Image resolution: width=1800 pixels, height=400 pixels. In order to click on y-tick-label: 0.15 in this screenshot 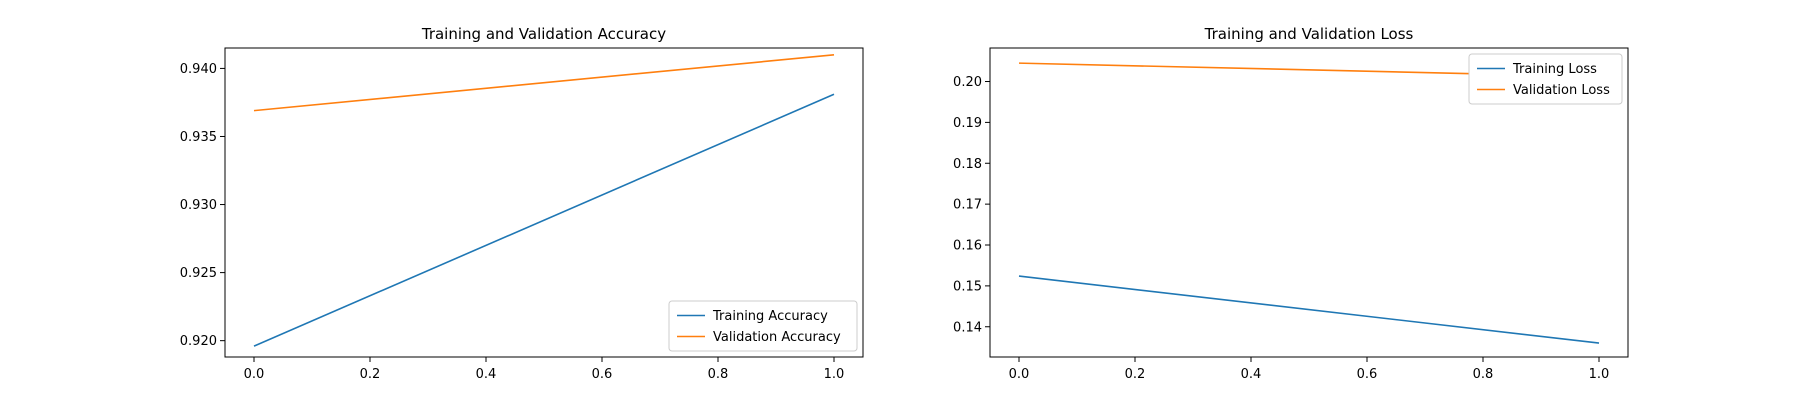, I will do `click(967, 286)`.